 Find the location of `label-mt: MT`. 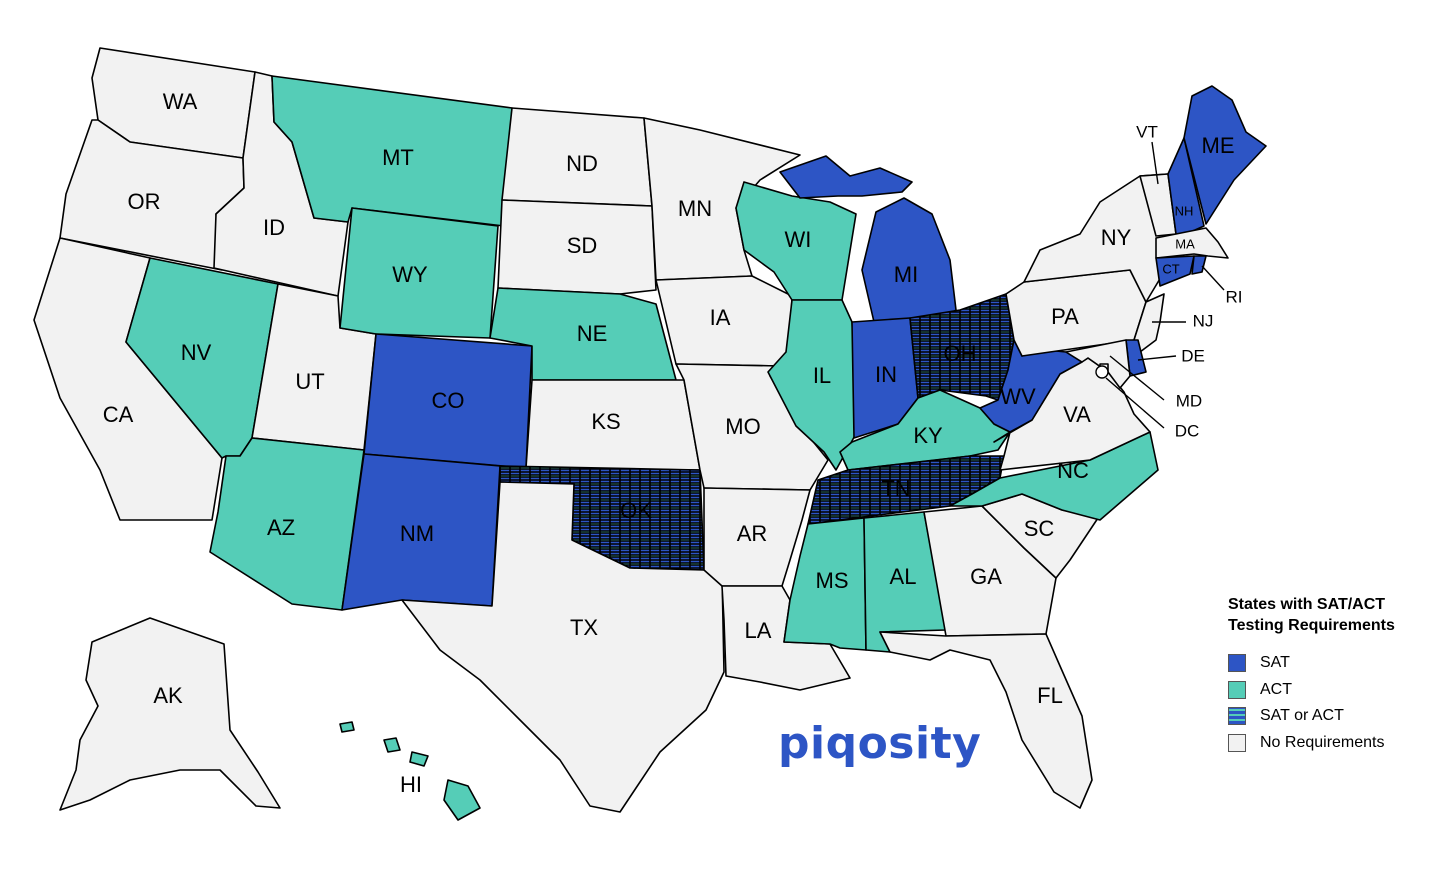

label-mt: MT is located at coordinates (398, 157).